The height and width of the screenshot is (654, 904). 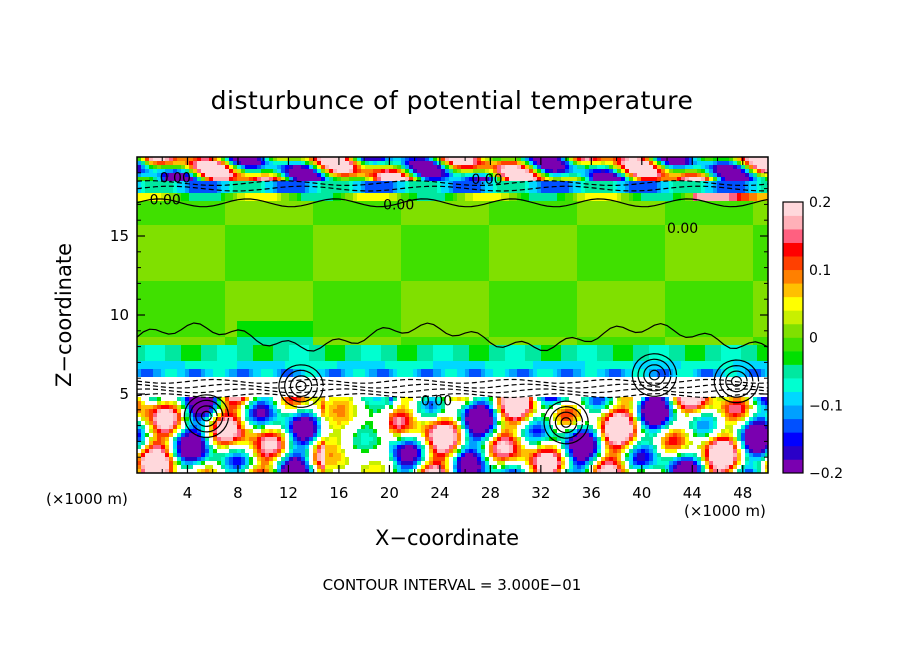 What do you see at coordinates (338, 493) in the screenshot?
I see `x-tick-label: 16` at bounding box center [338, 493].